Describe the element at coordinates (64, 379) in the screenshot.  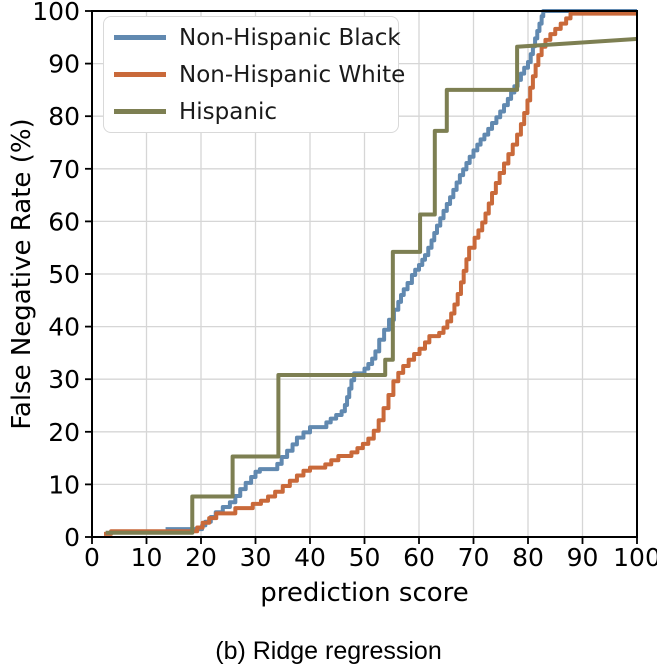
I see `y-tick-label-30: 30` at that location.